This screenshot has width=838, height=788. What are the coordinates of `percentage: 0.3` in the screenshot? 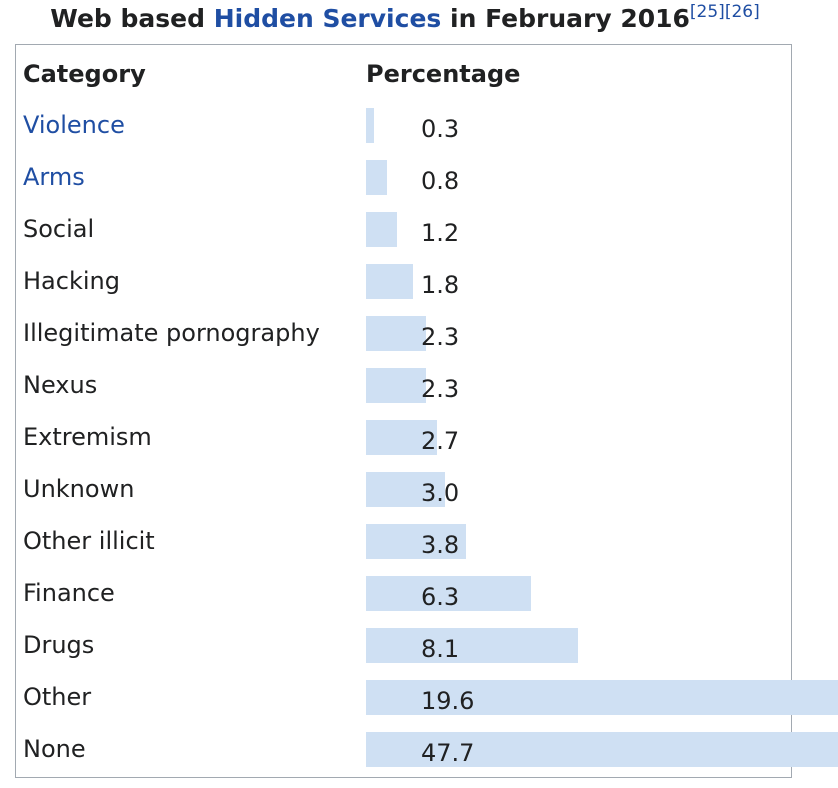 It's located at (440, 129).